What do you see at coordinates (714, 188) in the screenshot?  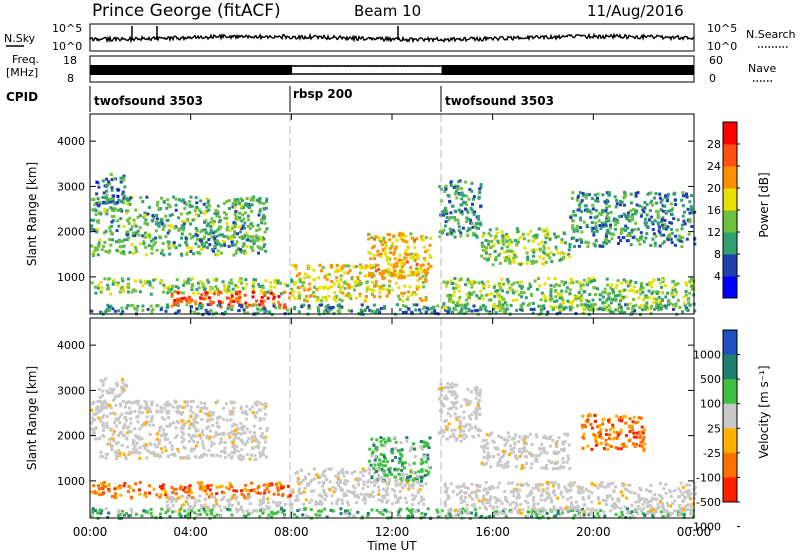 I see `power-colorbar-tick-label: 20` at bounding box center [714, 188].